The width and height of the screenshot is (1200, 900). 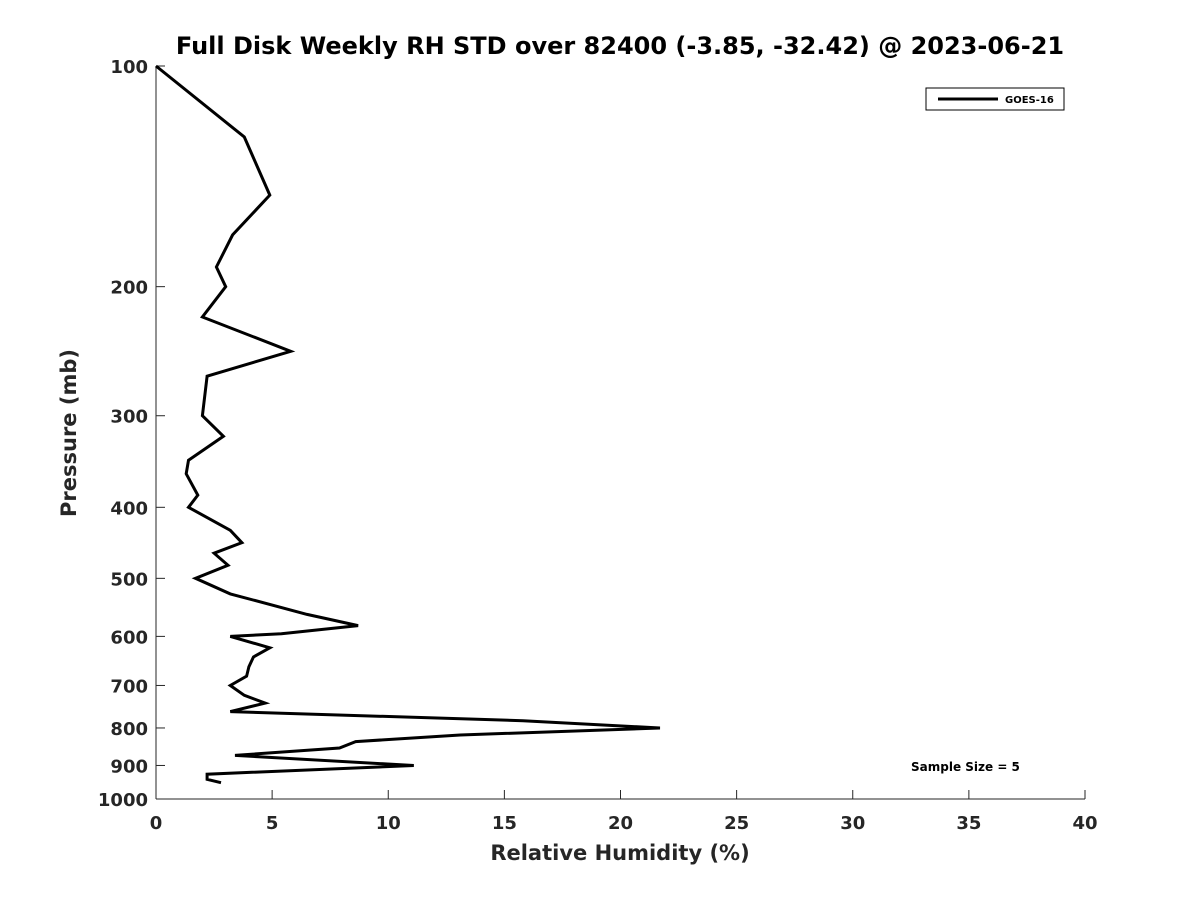 I want to click on y-tick-label: 600, so click(x=129, y=637).